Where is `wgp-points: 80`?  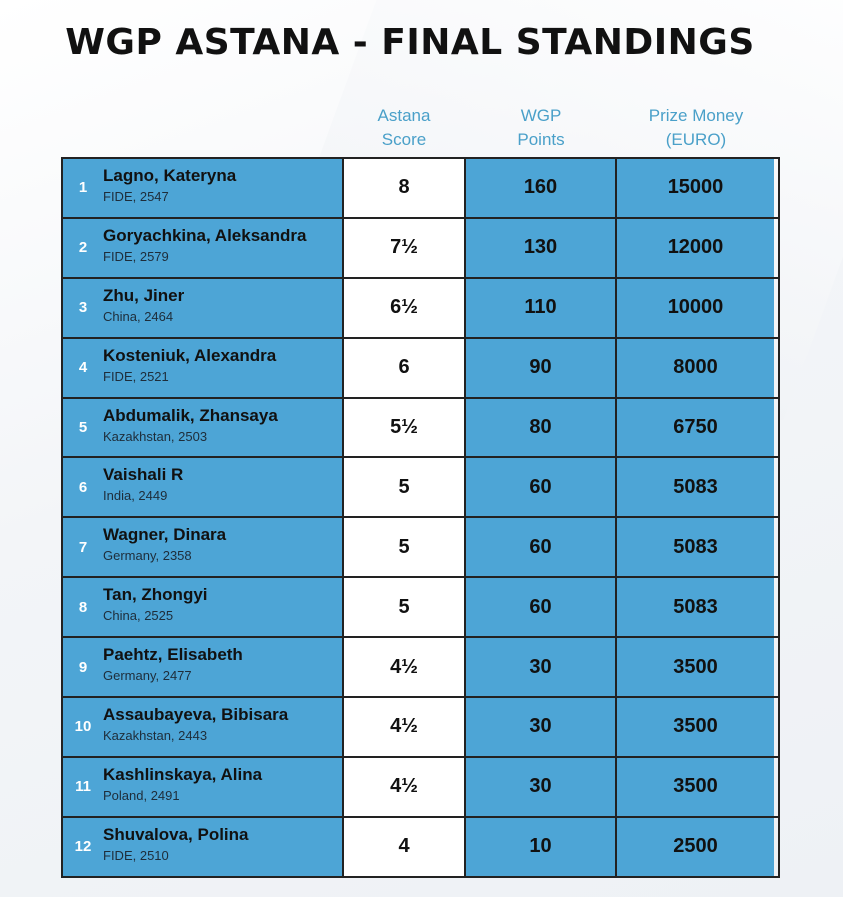 wgp-points: 80 is located at coordinates (540, 427).